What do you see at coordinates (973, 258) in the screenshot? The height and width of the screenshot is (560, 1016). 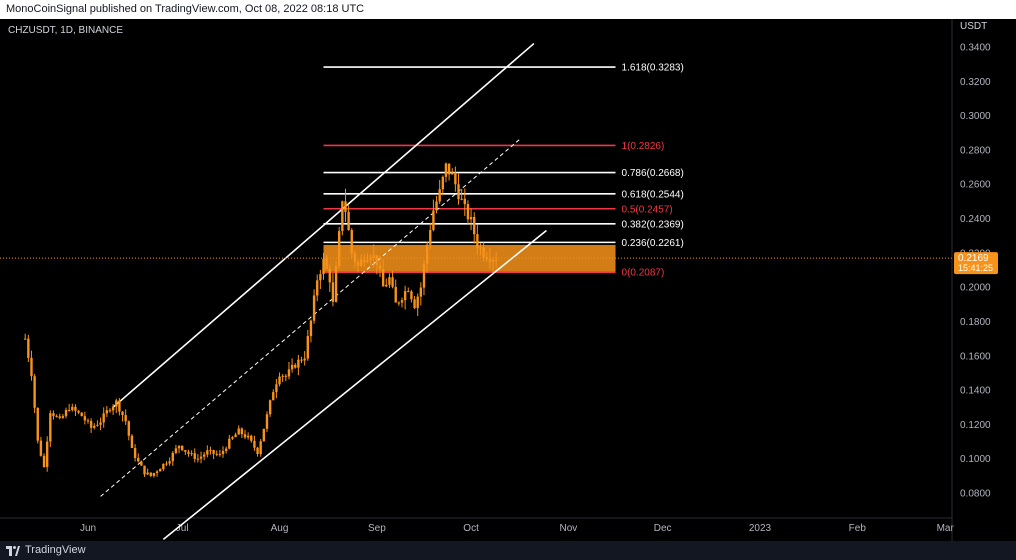 I see `last-price-value: 0.2169` at bounding box center [973, 258].